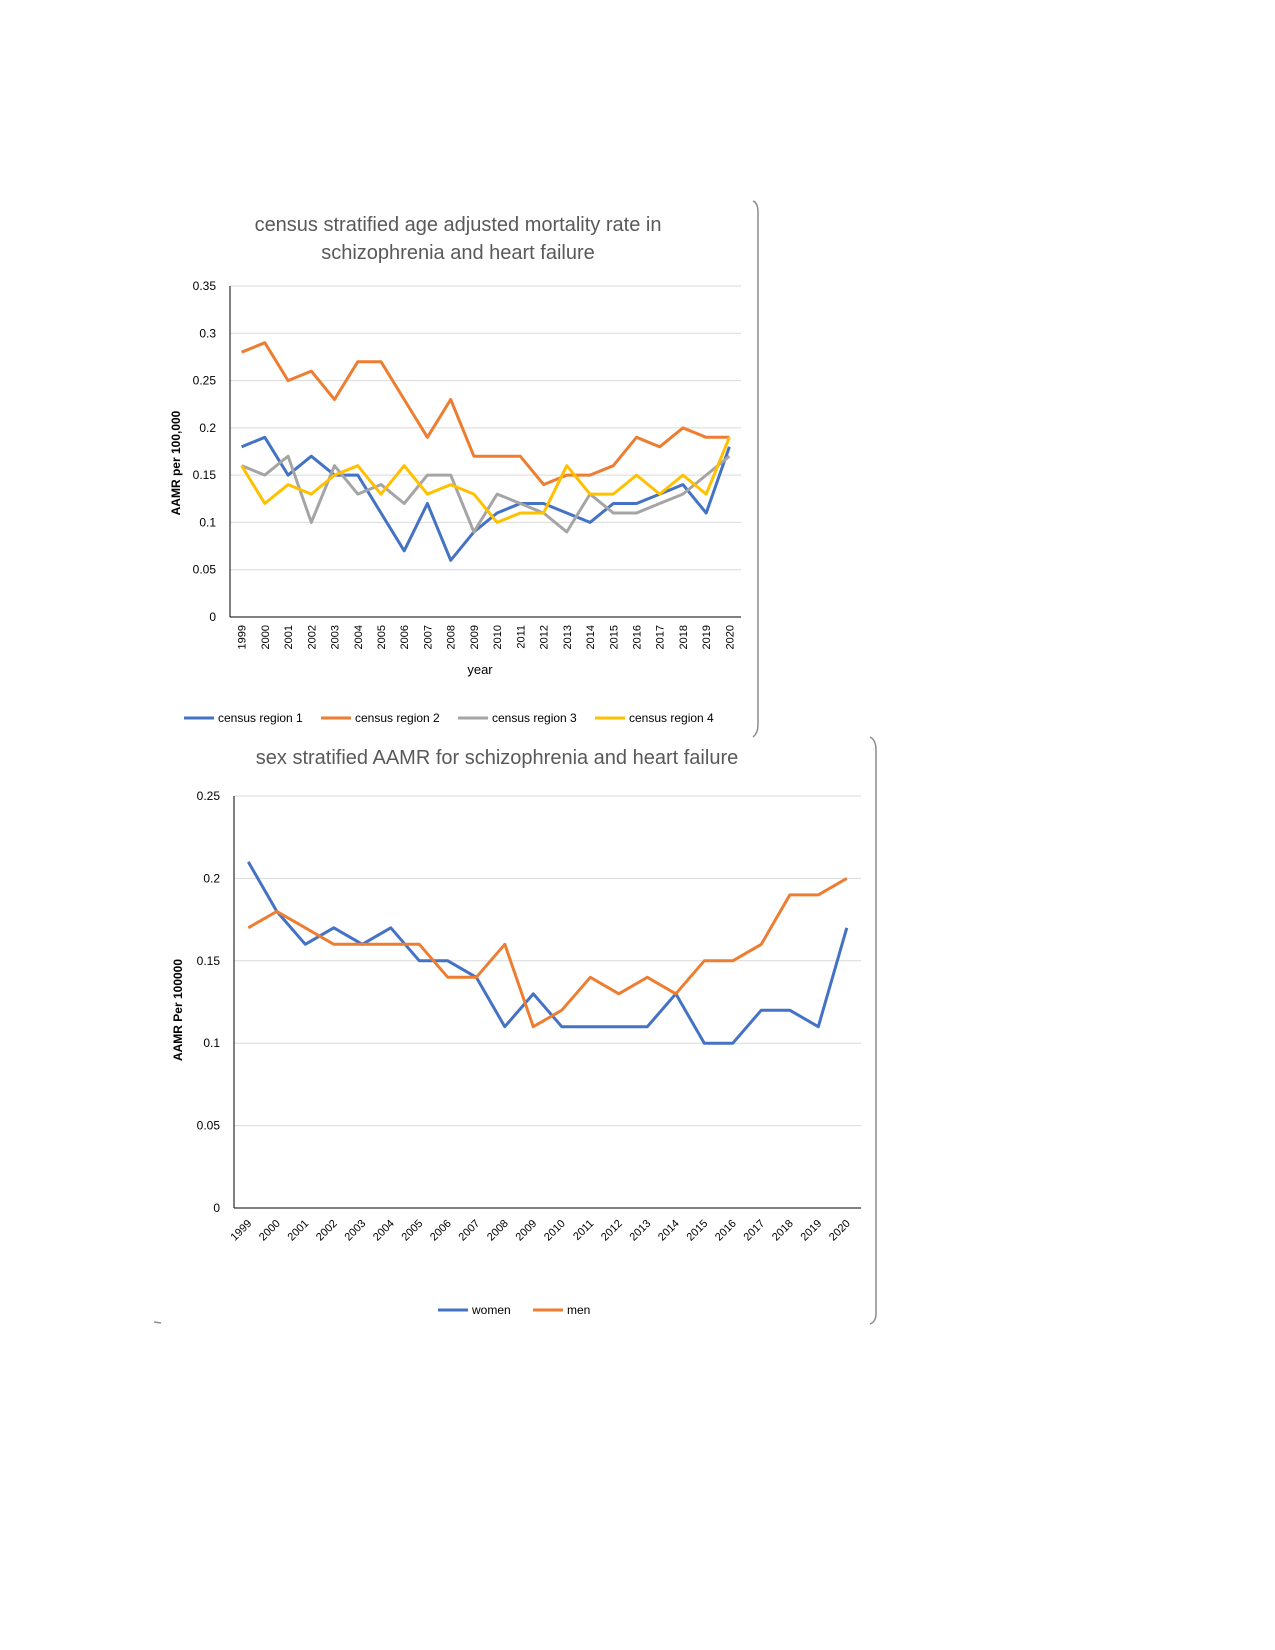  What do you see at coordinates (534, 718) in the screenshot?
I see `legend-label: census region 3` at bounding box center [534, 718].